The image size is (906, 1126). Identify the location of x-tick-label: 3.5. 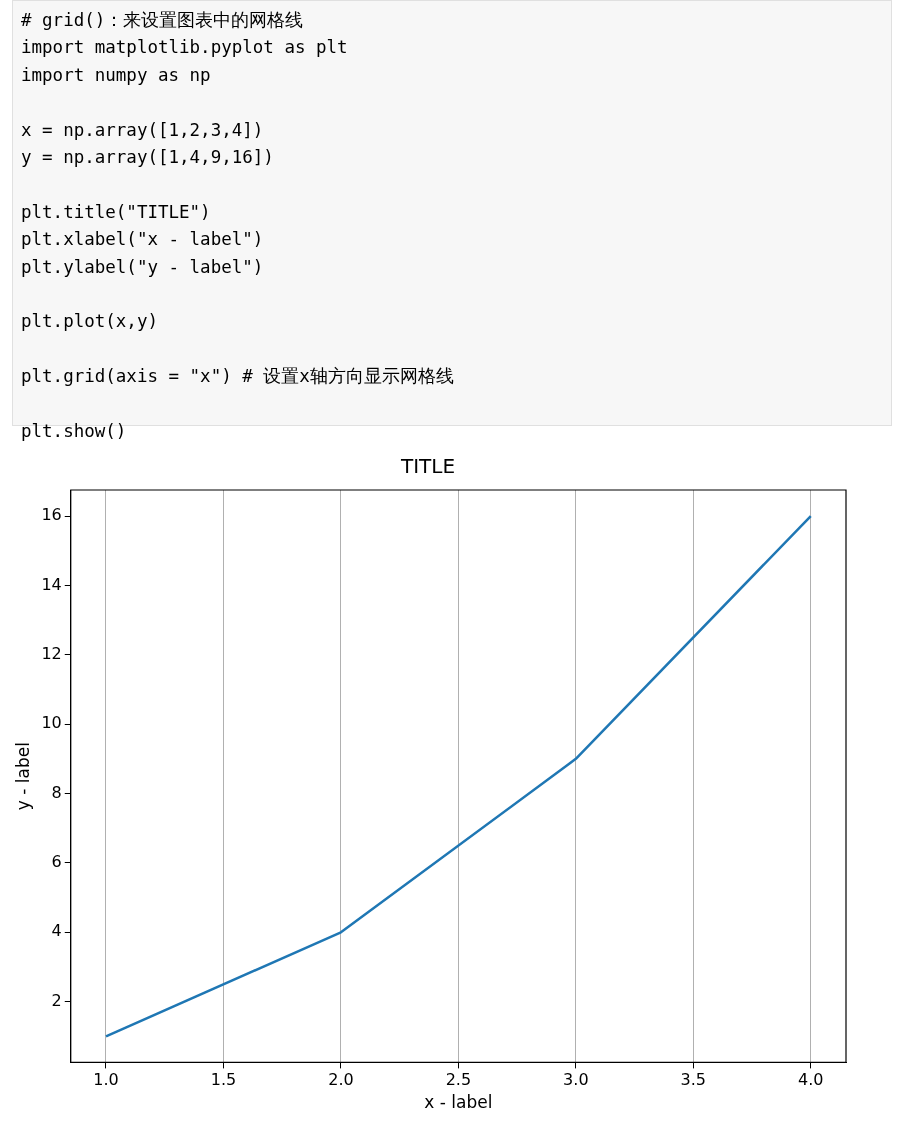
(693, 1080).